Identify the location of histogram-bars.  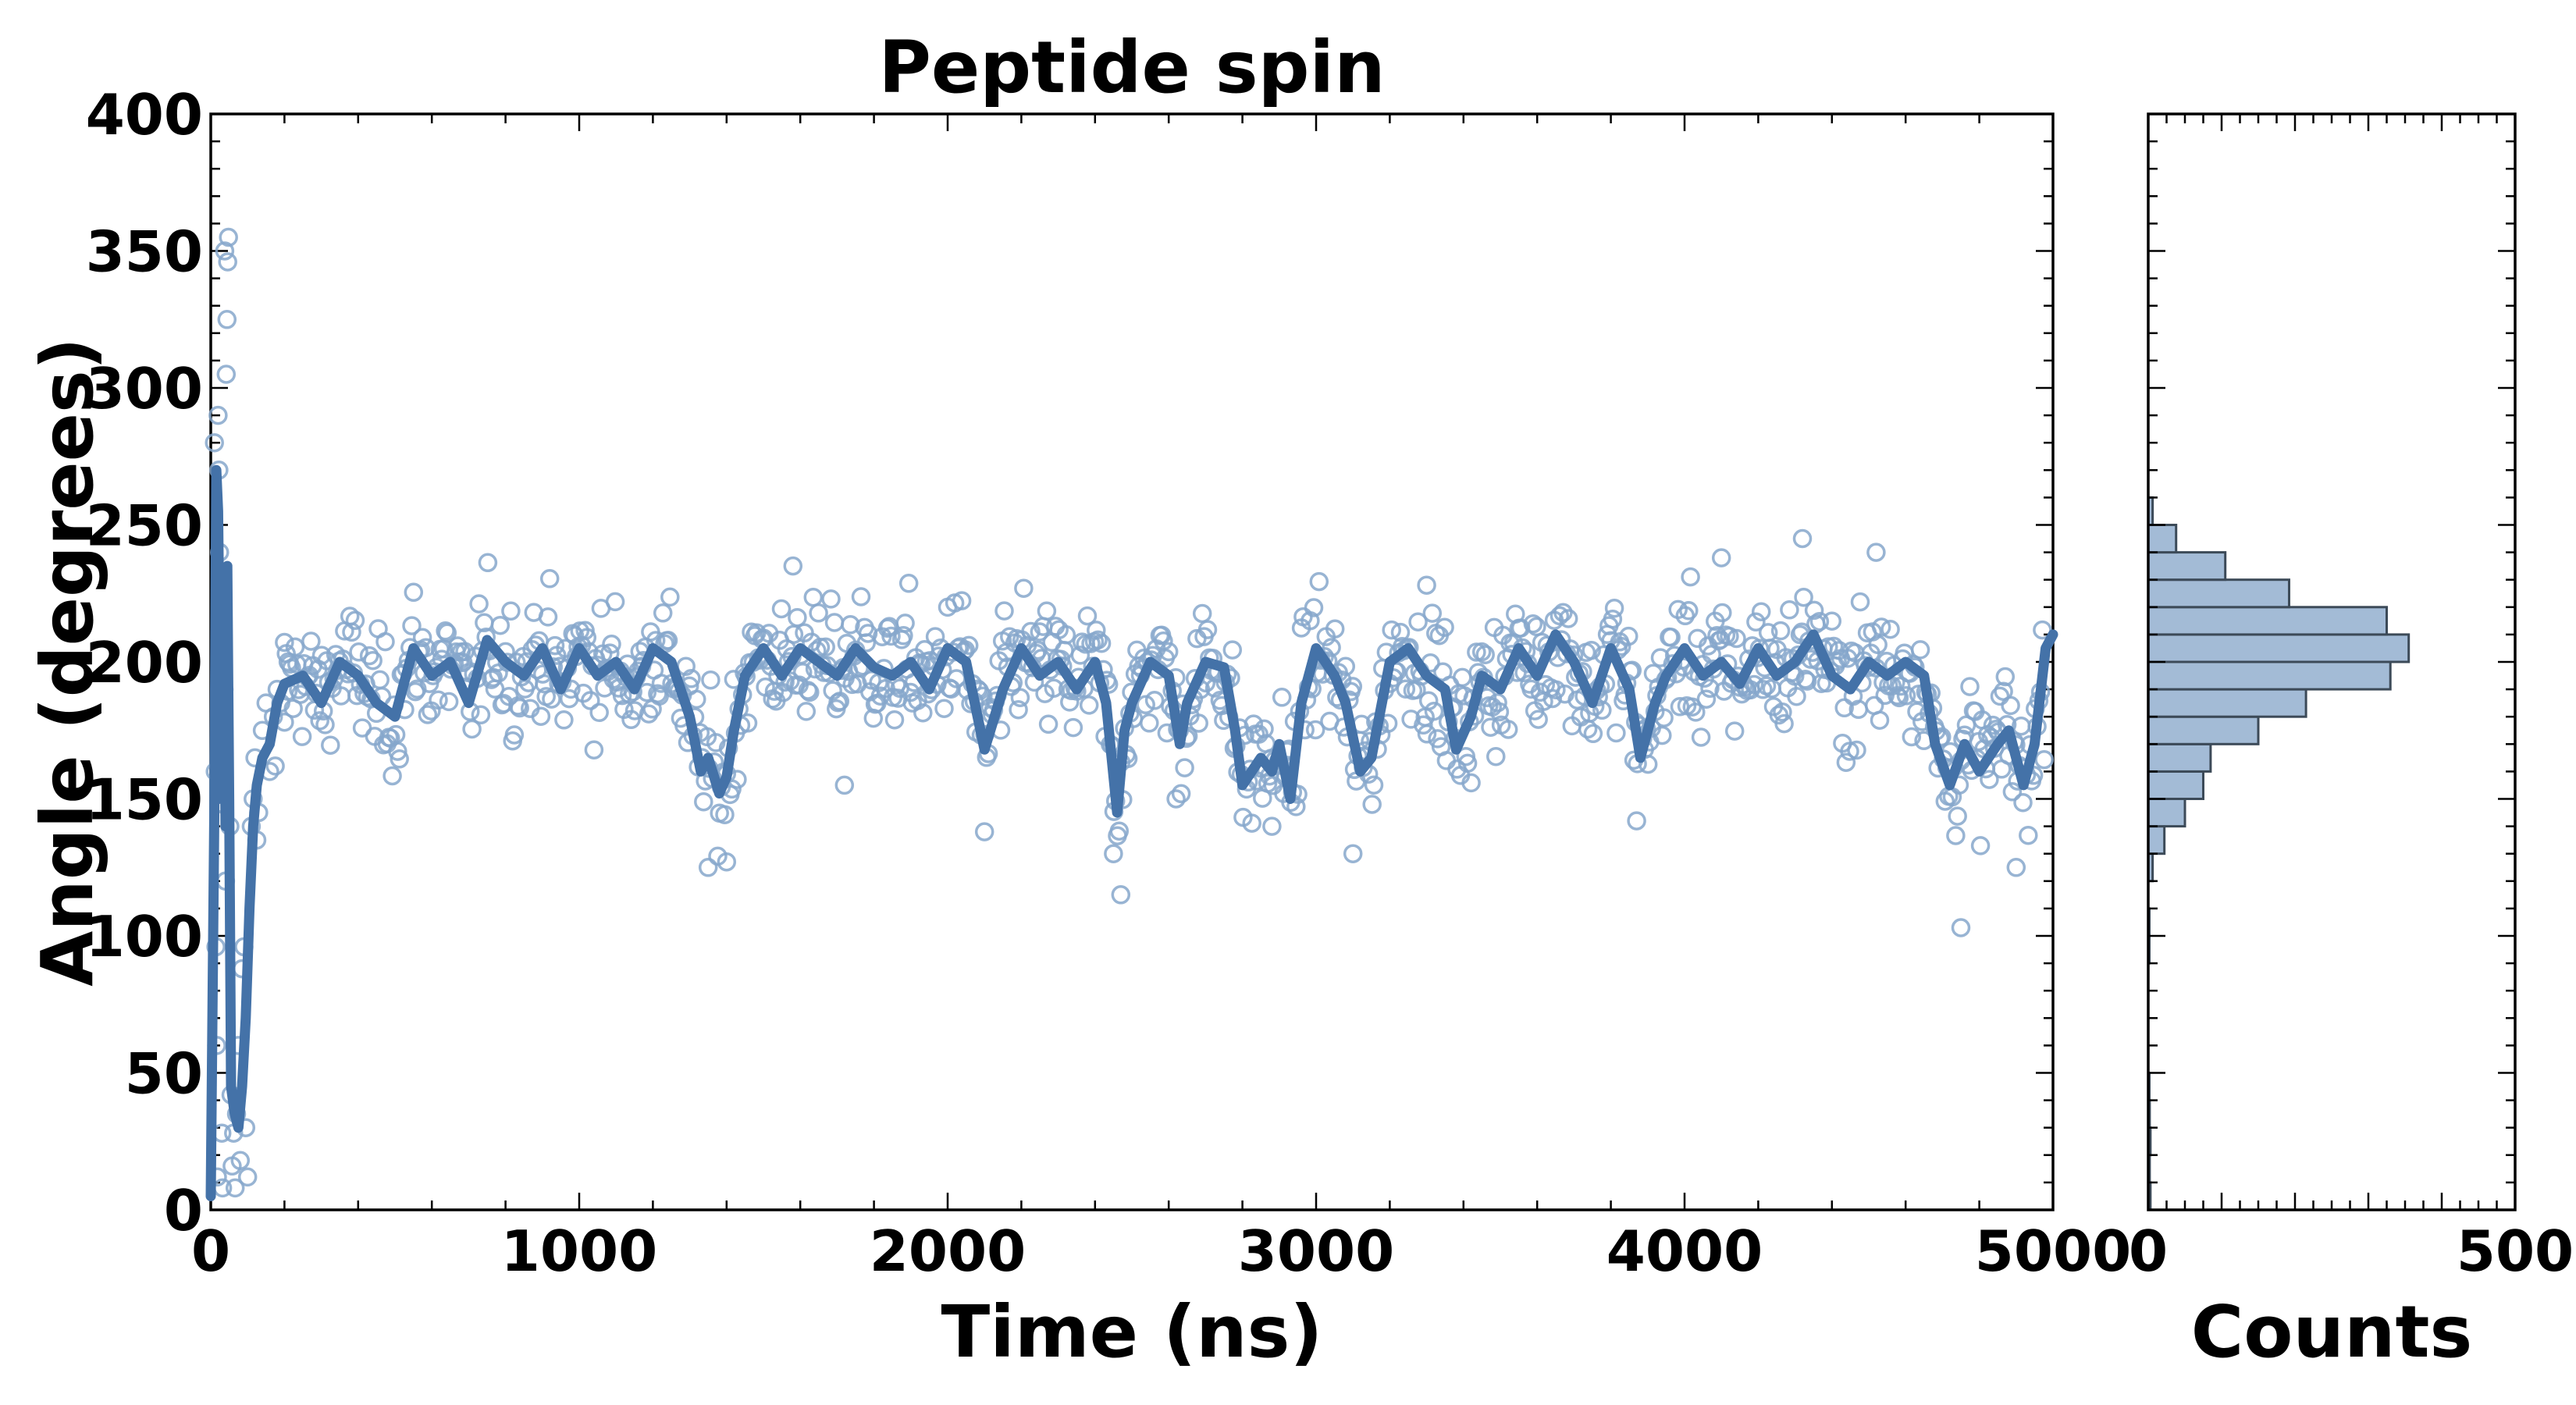
(2279, 854).